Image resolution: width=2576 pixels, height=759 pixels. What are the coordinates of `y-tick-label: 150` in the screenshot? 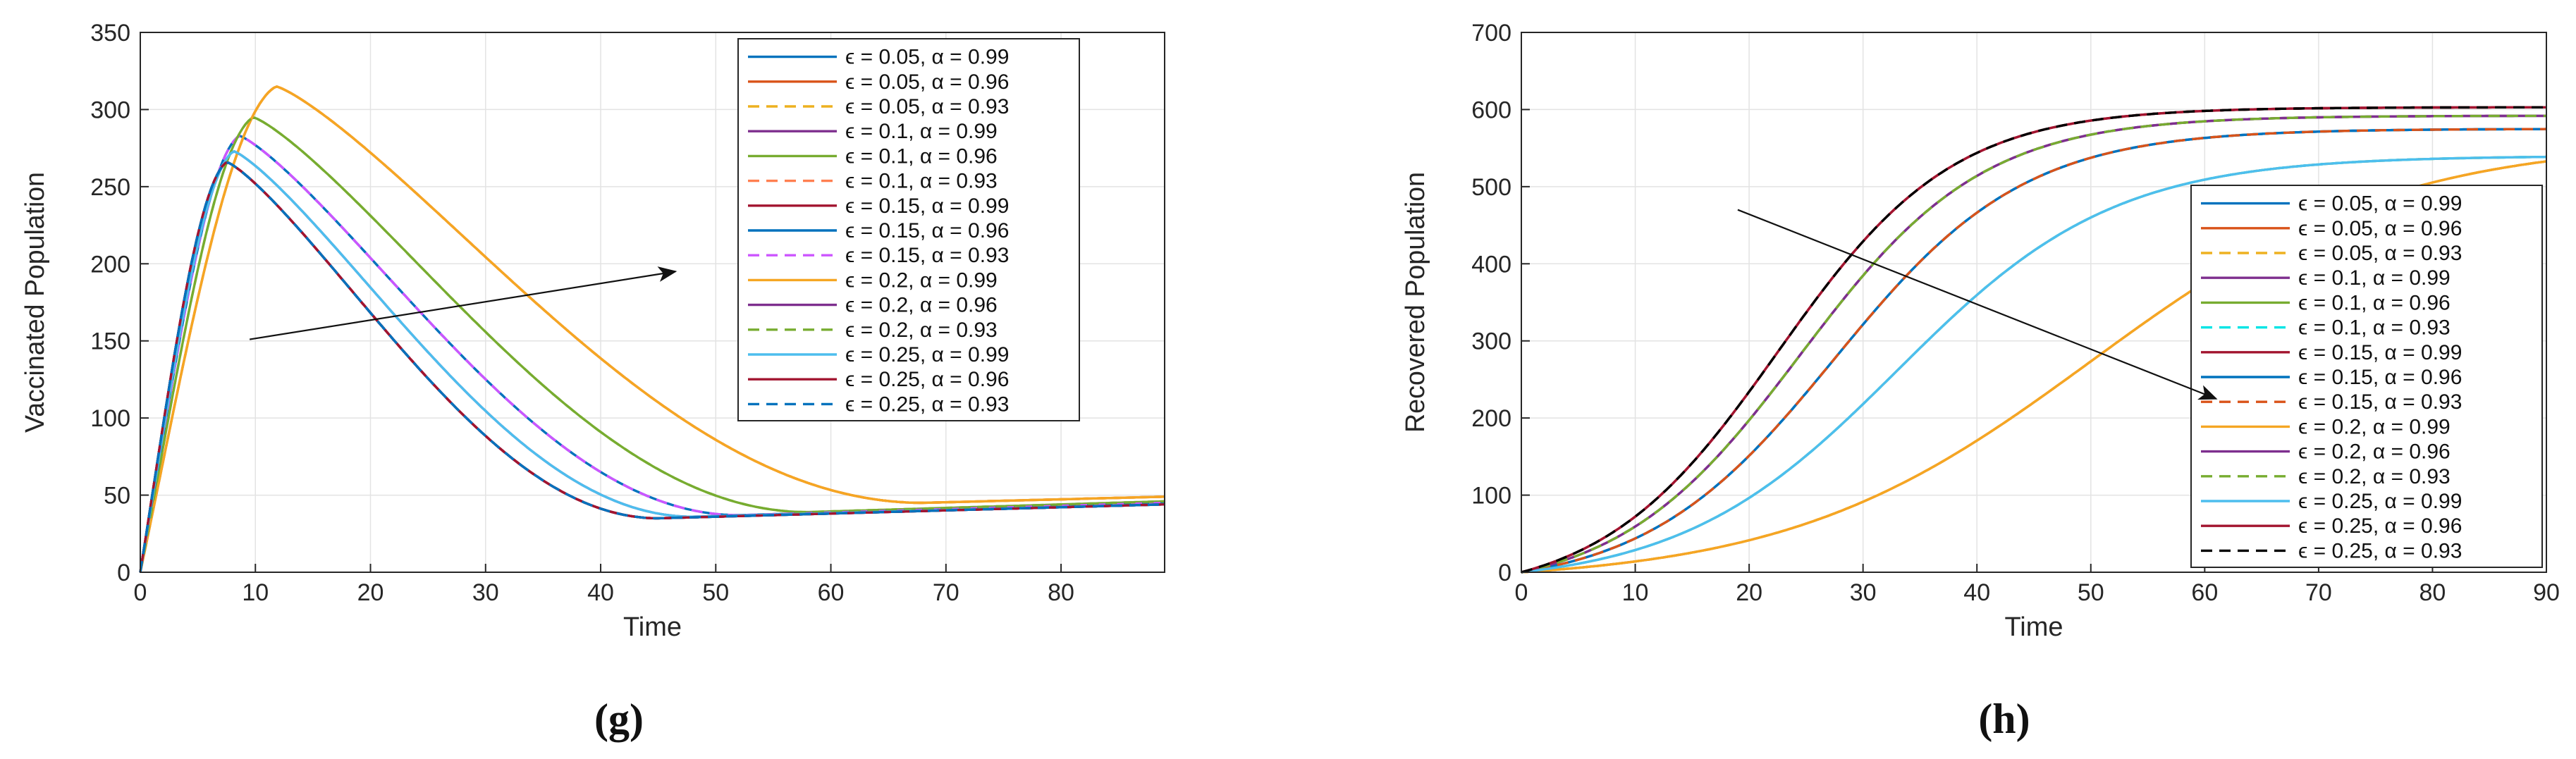 It's located at (110, 341).